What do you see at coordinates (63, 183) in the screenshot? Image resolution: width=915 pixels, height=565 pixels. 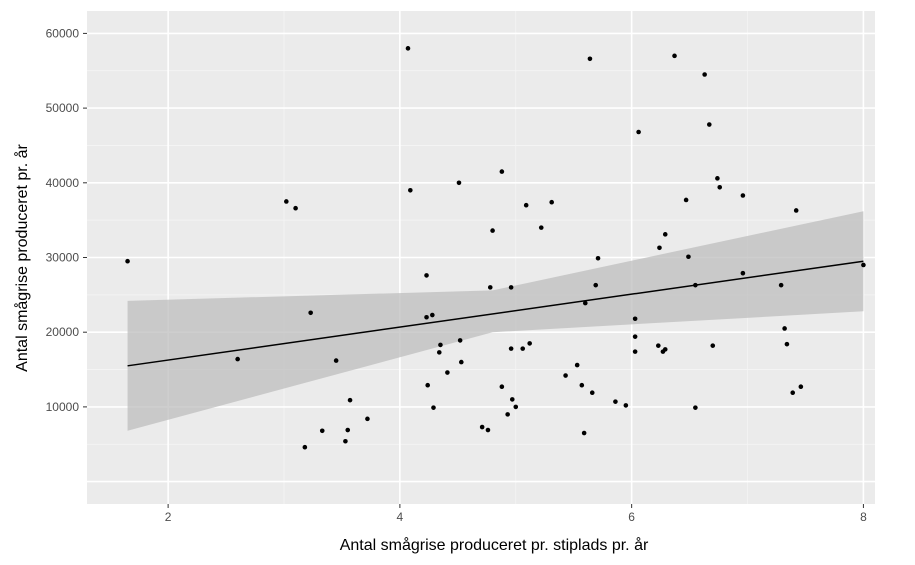 I see `y-tick-label: 40000` at bounding box center [63, 183].